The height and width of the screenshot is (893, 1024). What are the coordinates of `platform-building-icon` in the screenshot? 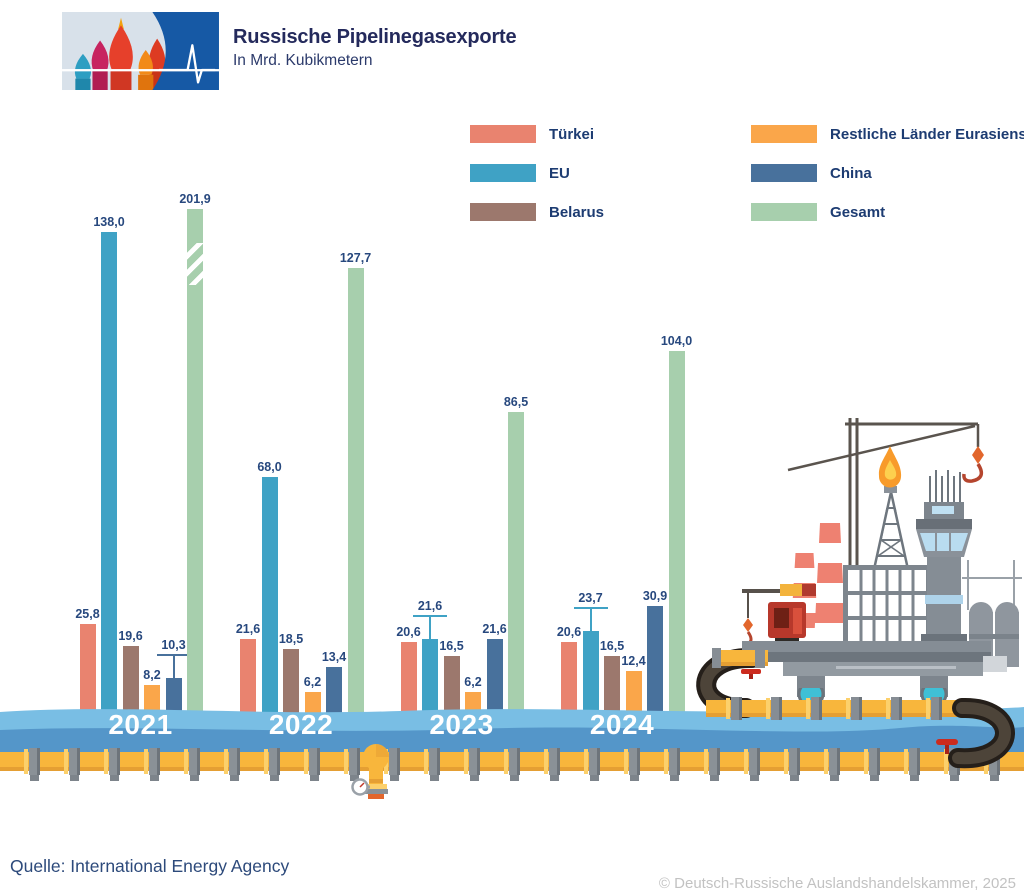 It's located at (887, 605).